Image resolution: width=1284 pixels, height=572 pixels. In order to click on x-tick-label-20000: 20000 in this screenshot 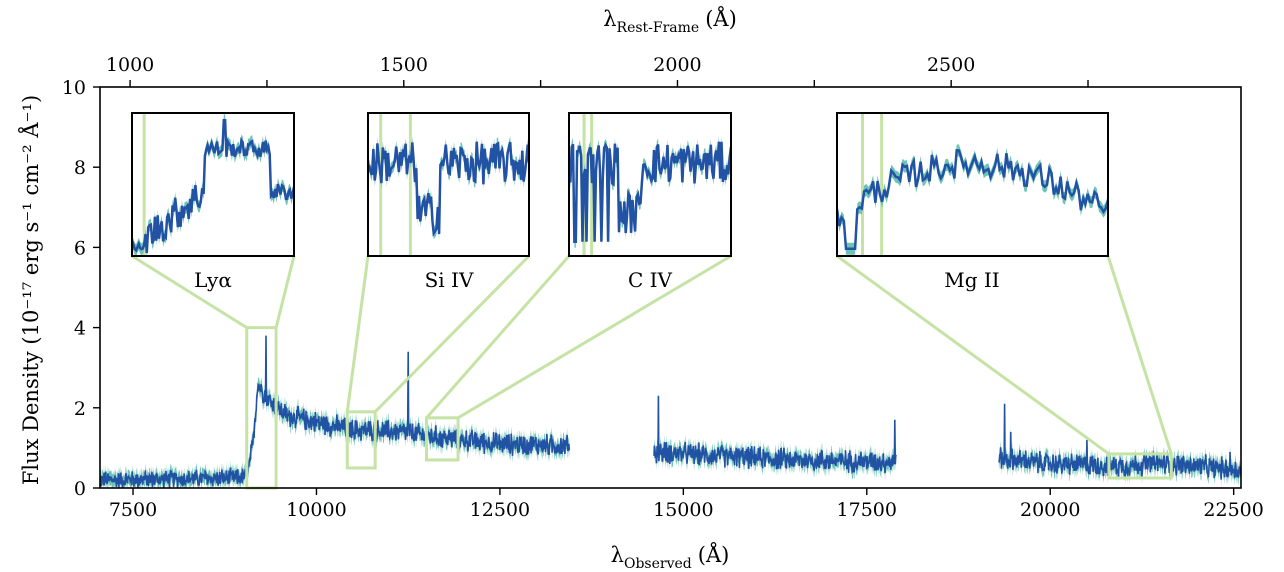, I will do `click(1050, 510)`.